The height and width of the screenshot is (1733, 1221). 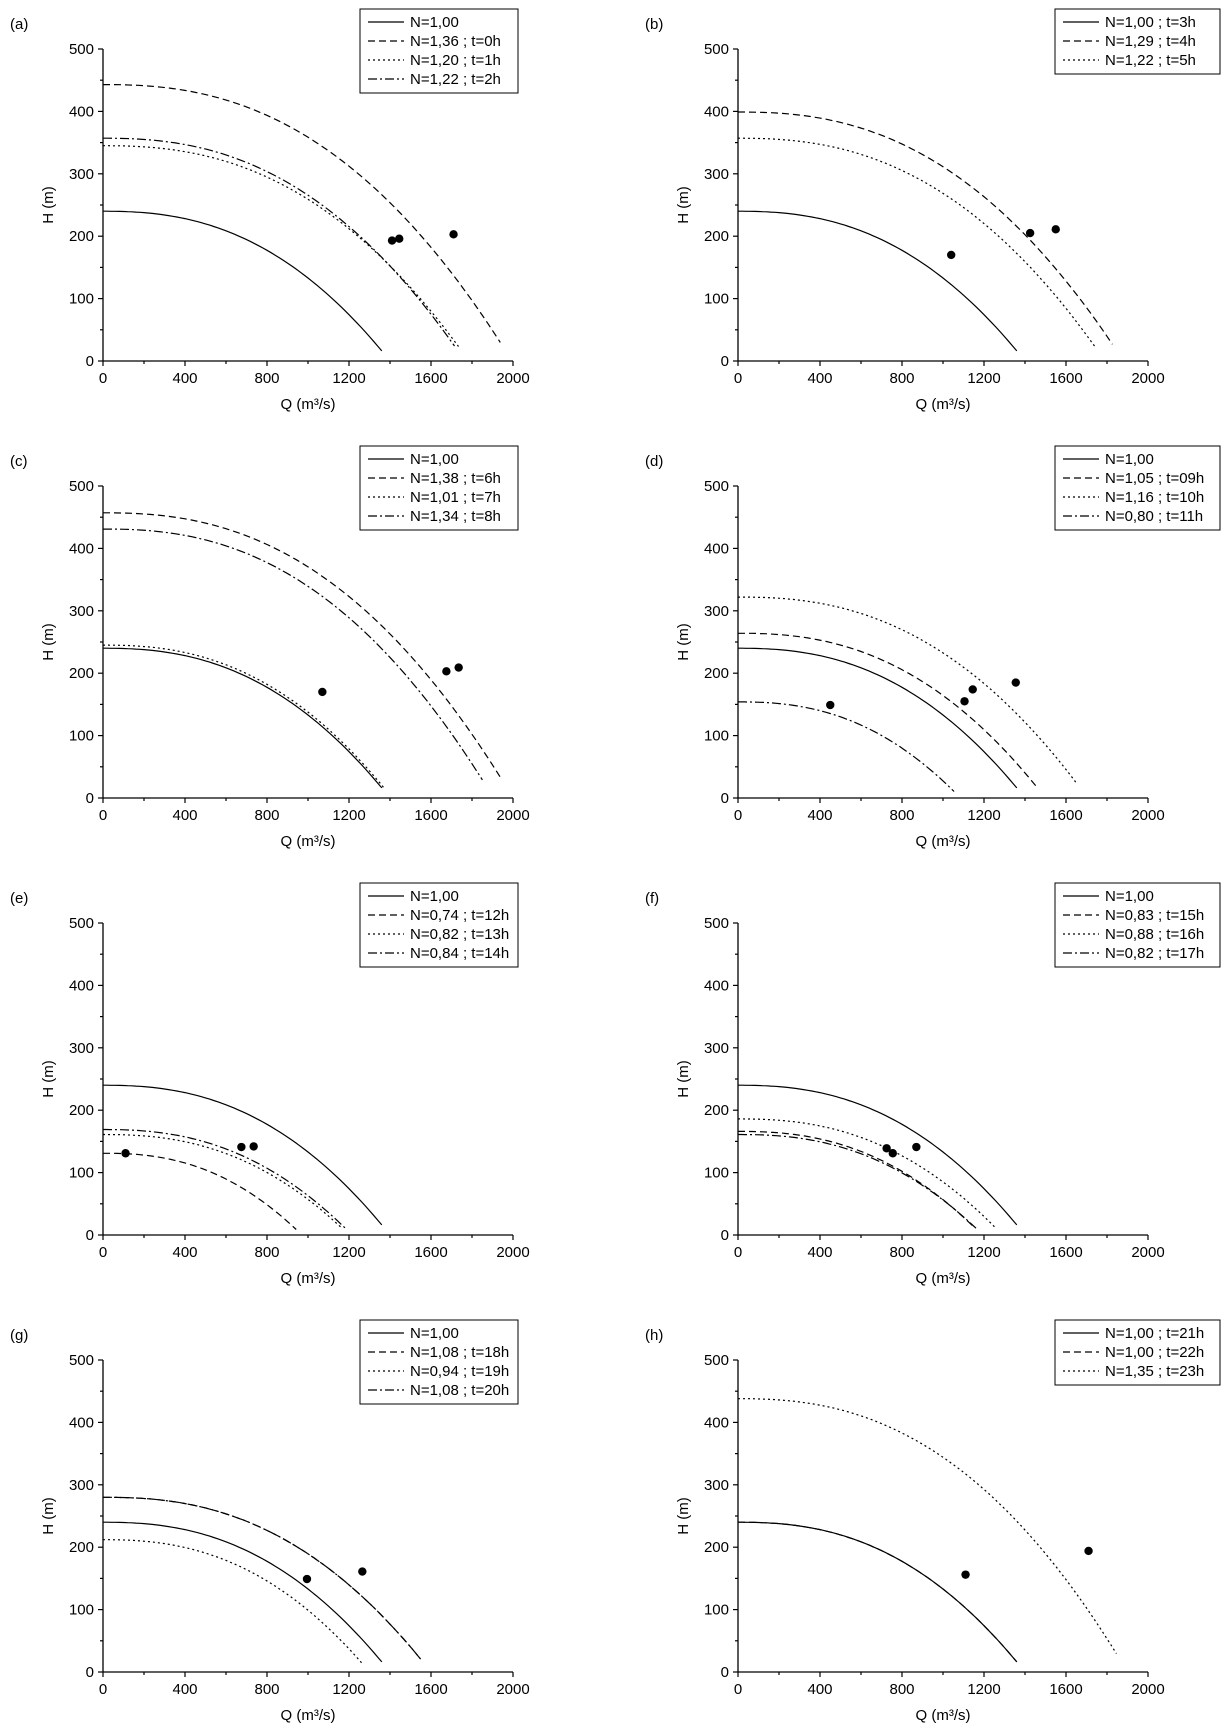 I want to click on legend-entry: N=1,22 ; t=2h, so click(x=455, y=79).